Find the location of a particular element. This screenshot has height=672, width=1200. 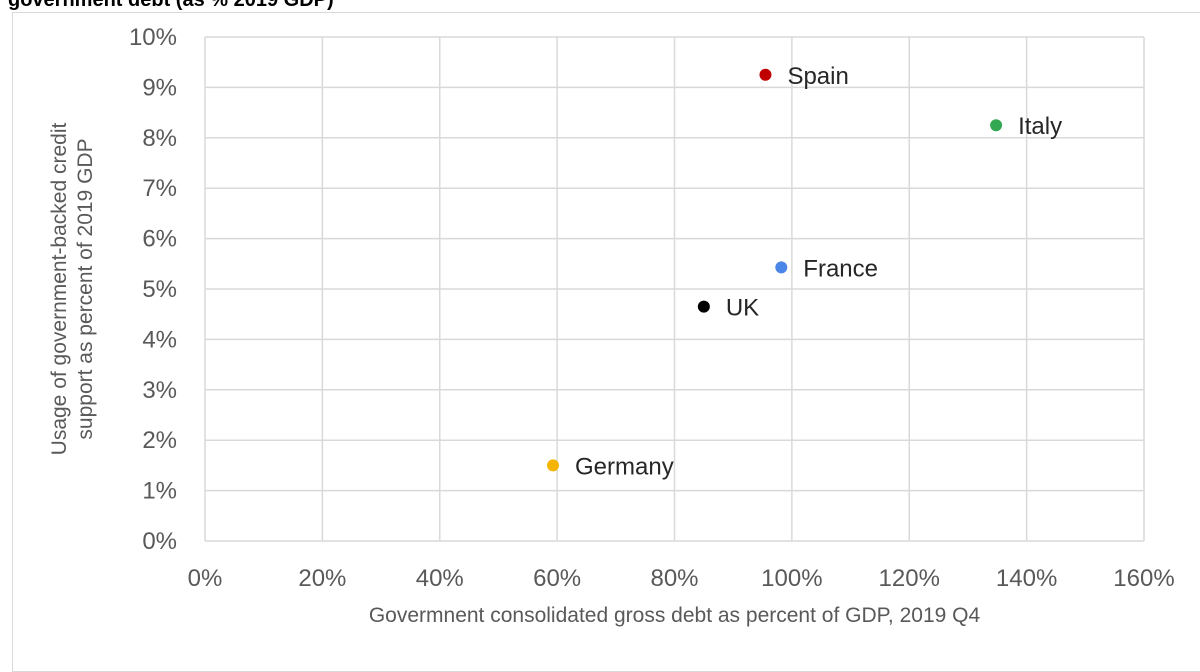

y-tick-label: 9% is located at coordinates (159, 87).